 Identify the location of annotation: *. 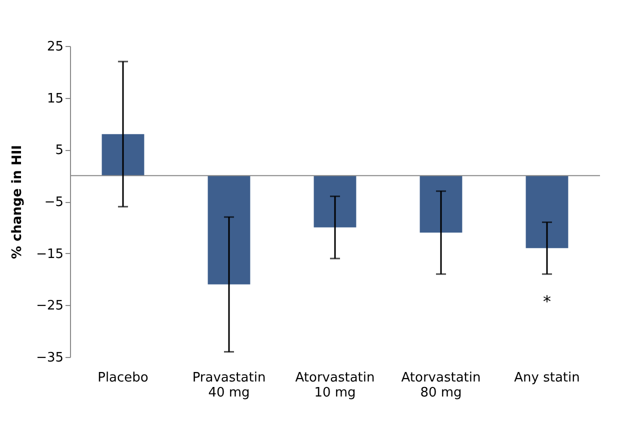
(547, 302).